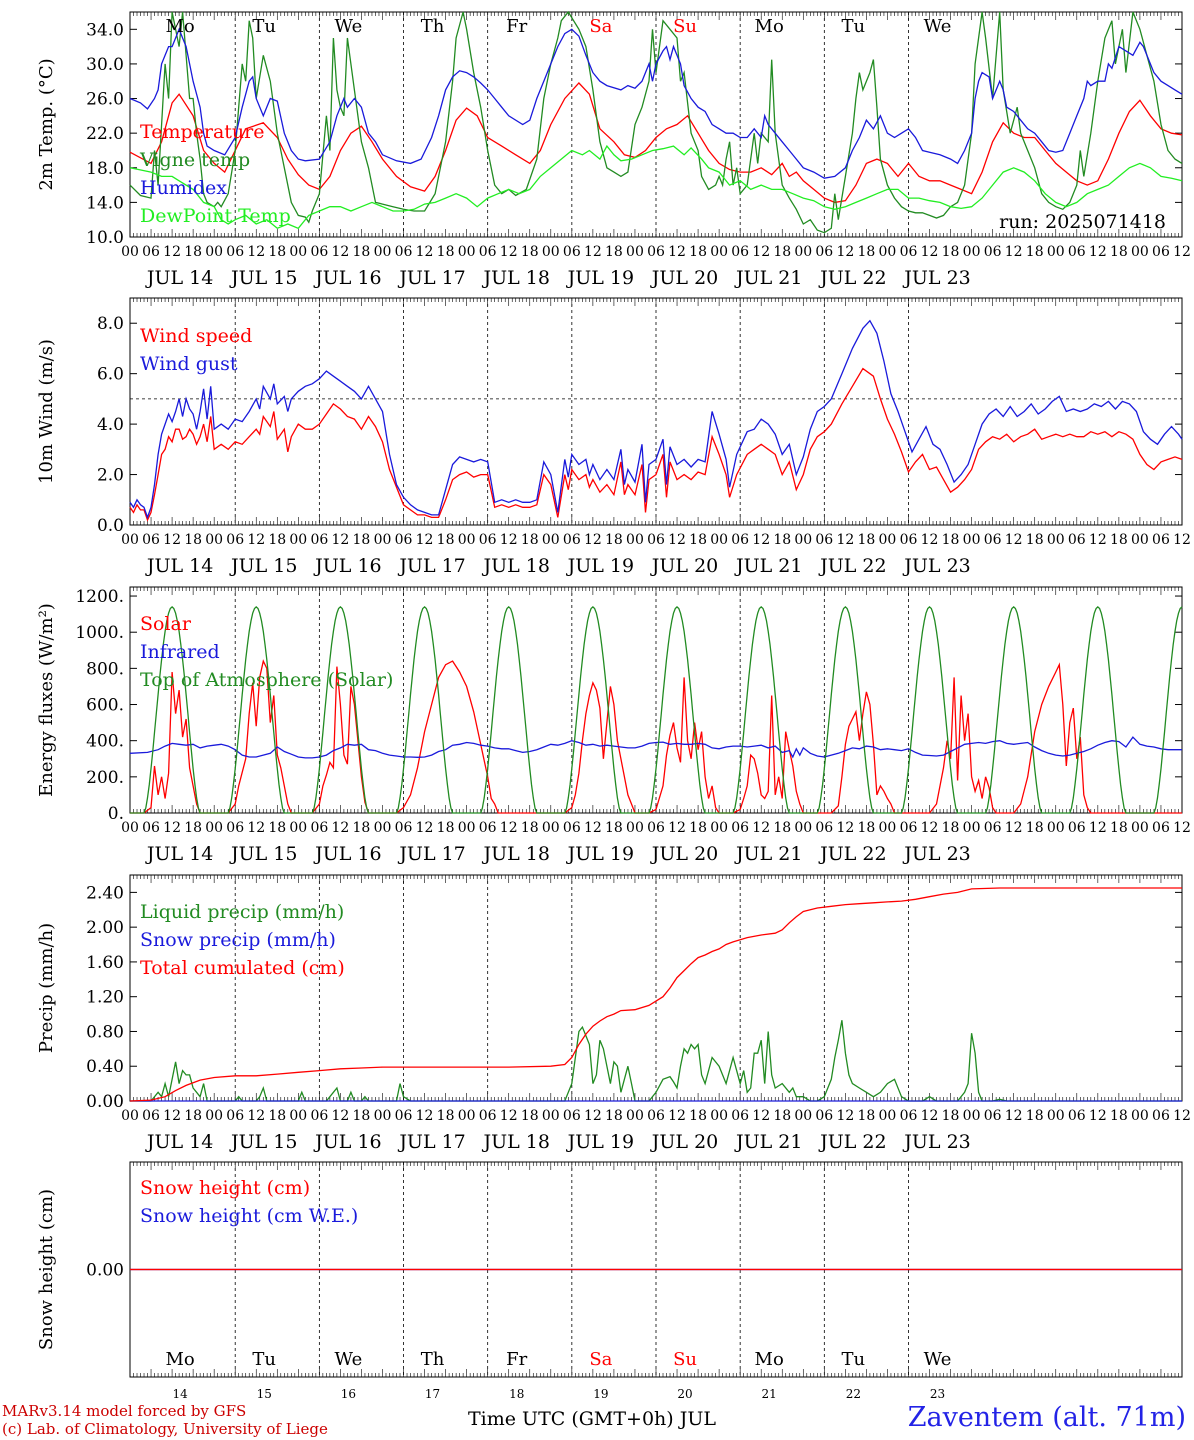 The width and height of the screenshot is (1194, 1440). What do you see at coordinates (46, 124) in the screenshot?
I see `y-axis-label: 2m Temp. (°C)` at bounding box center [46, 124].